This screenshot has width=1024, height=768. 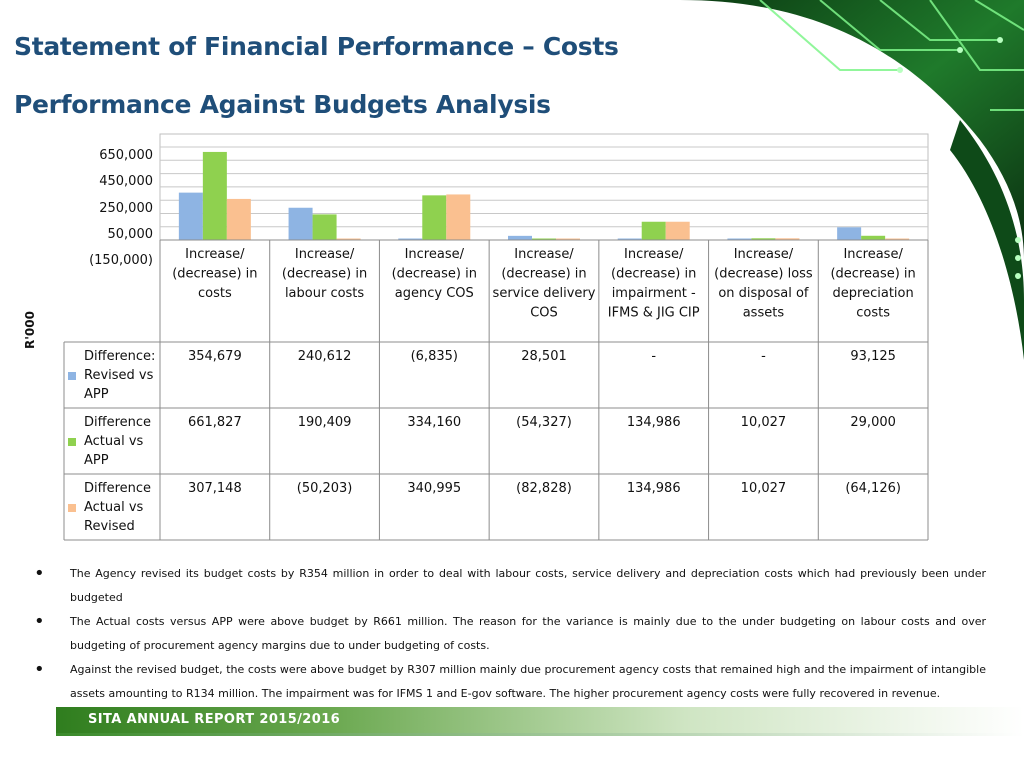 I want to click on data-label: 661,827, so click(x=215, y=422).